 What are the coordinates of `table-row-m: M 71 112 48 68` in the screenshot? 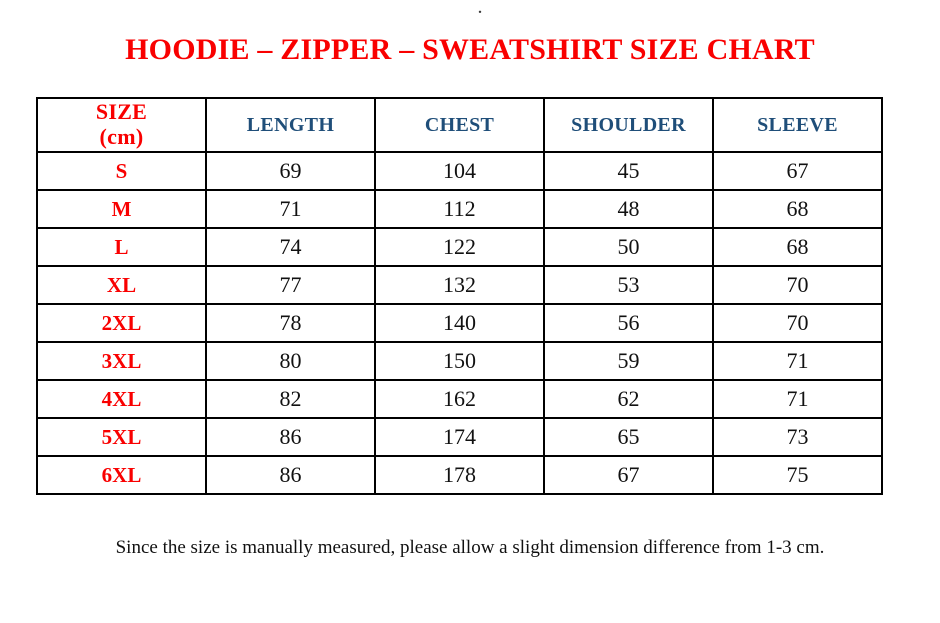 It's located at (459, 209).